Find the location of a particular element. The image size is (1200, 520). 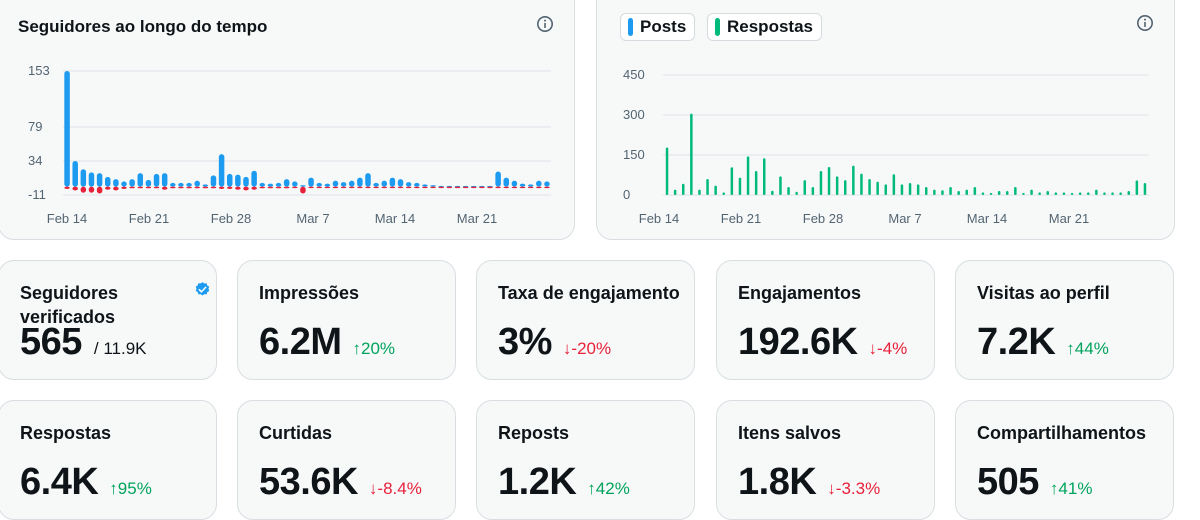

metric-value: 505 is located at coordinates (1008, 482).